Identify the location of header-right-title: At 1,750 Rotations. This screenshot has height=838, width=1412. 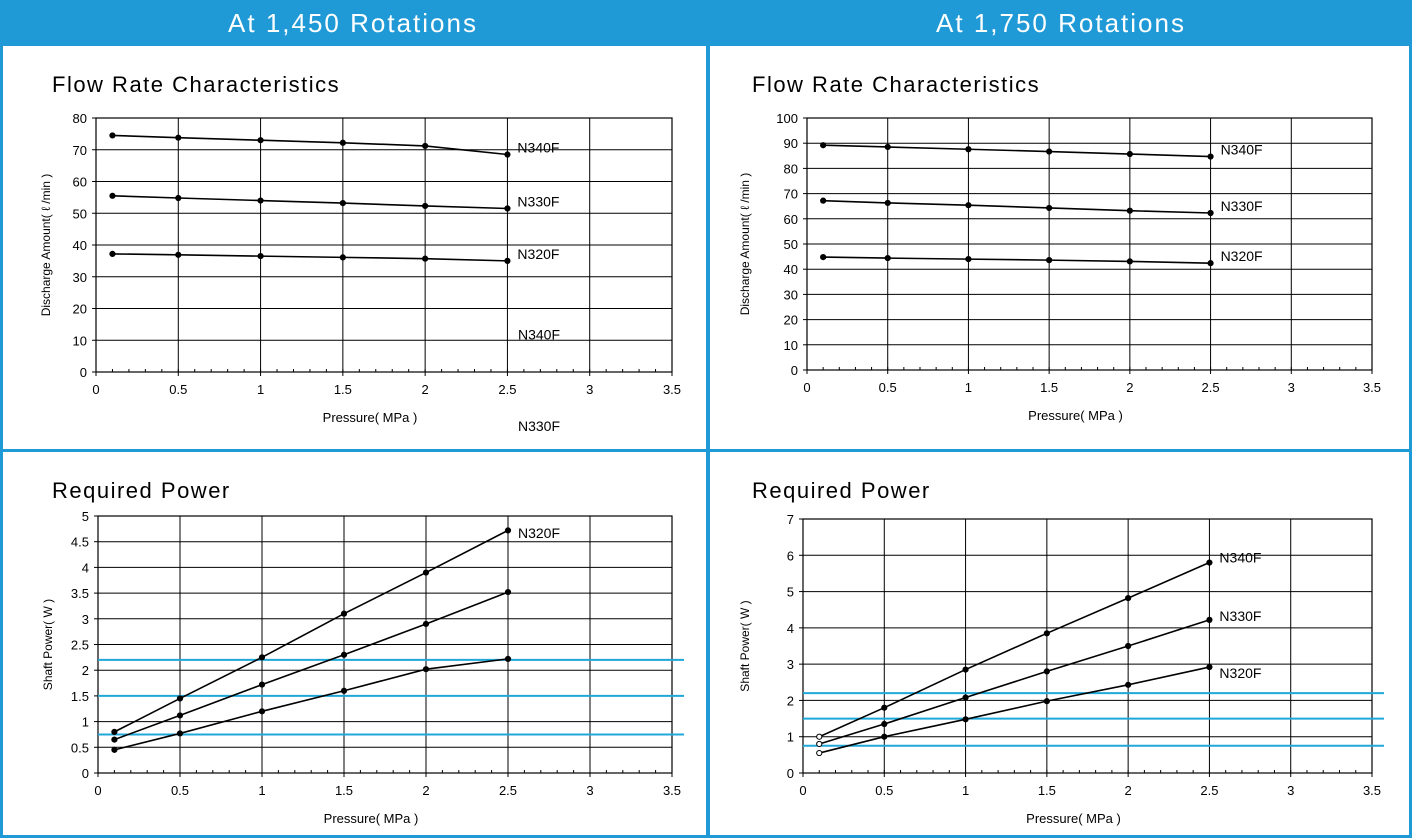
(1061, 23).